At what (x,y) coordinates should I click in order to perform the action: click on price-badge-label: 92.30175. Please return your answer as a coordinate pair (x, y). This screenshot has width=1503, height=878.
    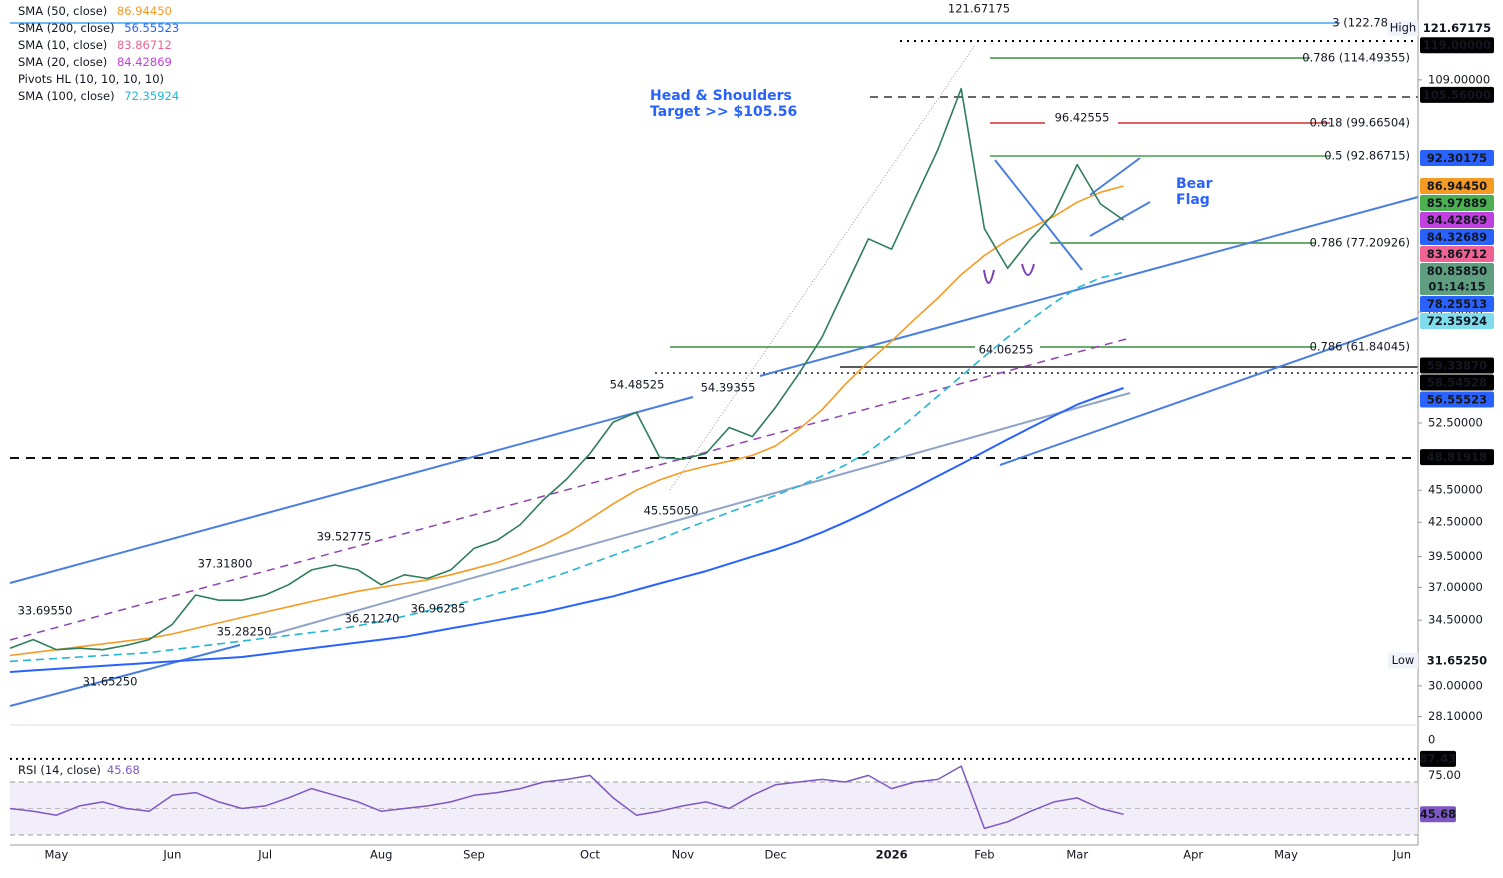
    Looking at the image, I should click on (1457, 158).